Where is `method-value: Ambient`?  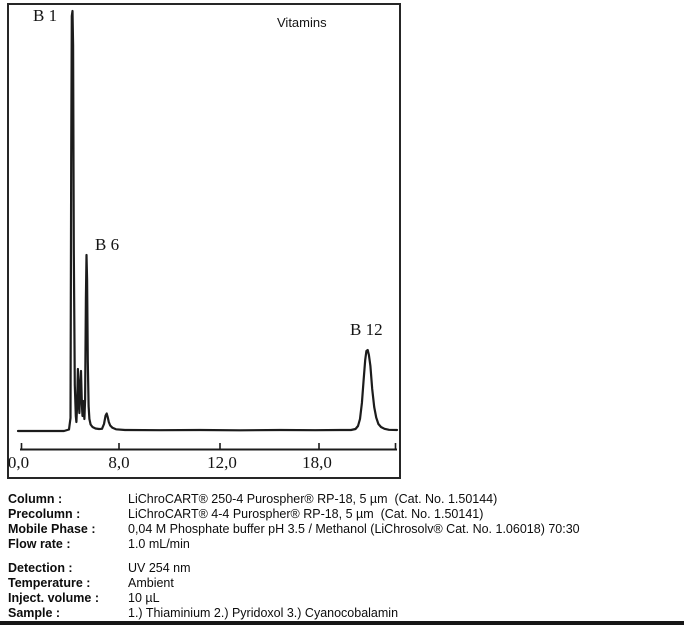 method-value: Ambient is located at coordinates (151, 583).